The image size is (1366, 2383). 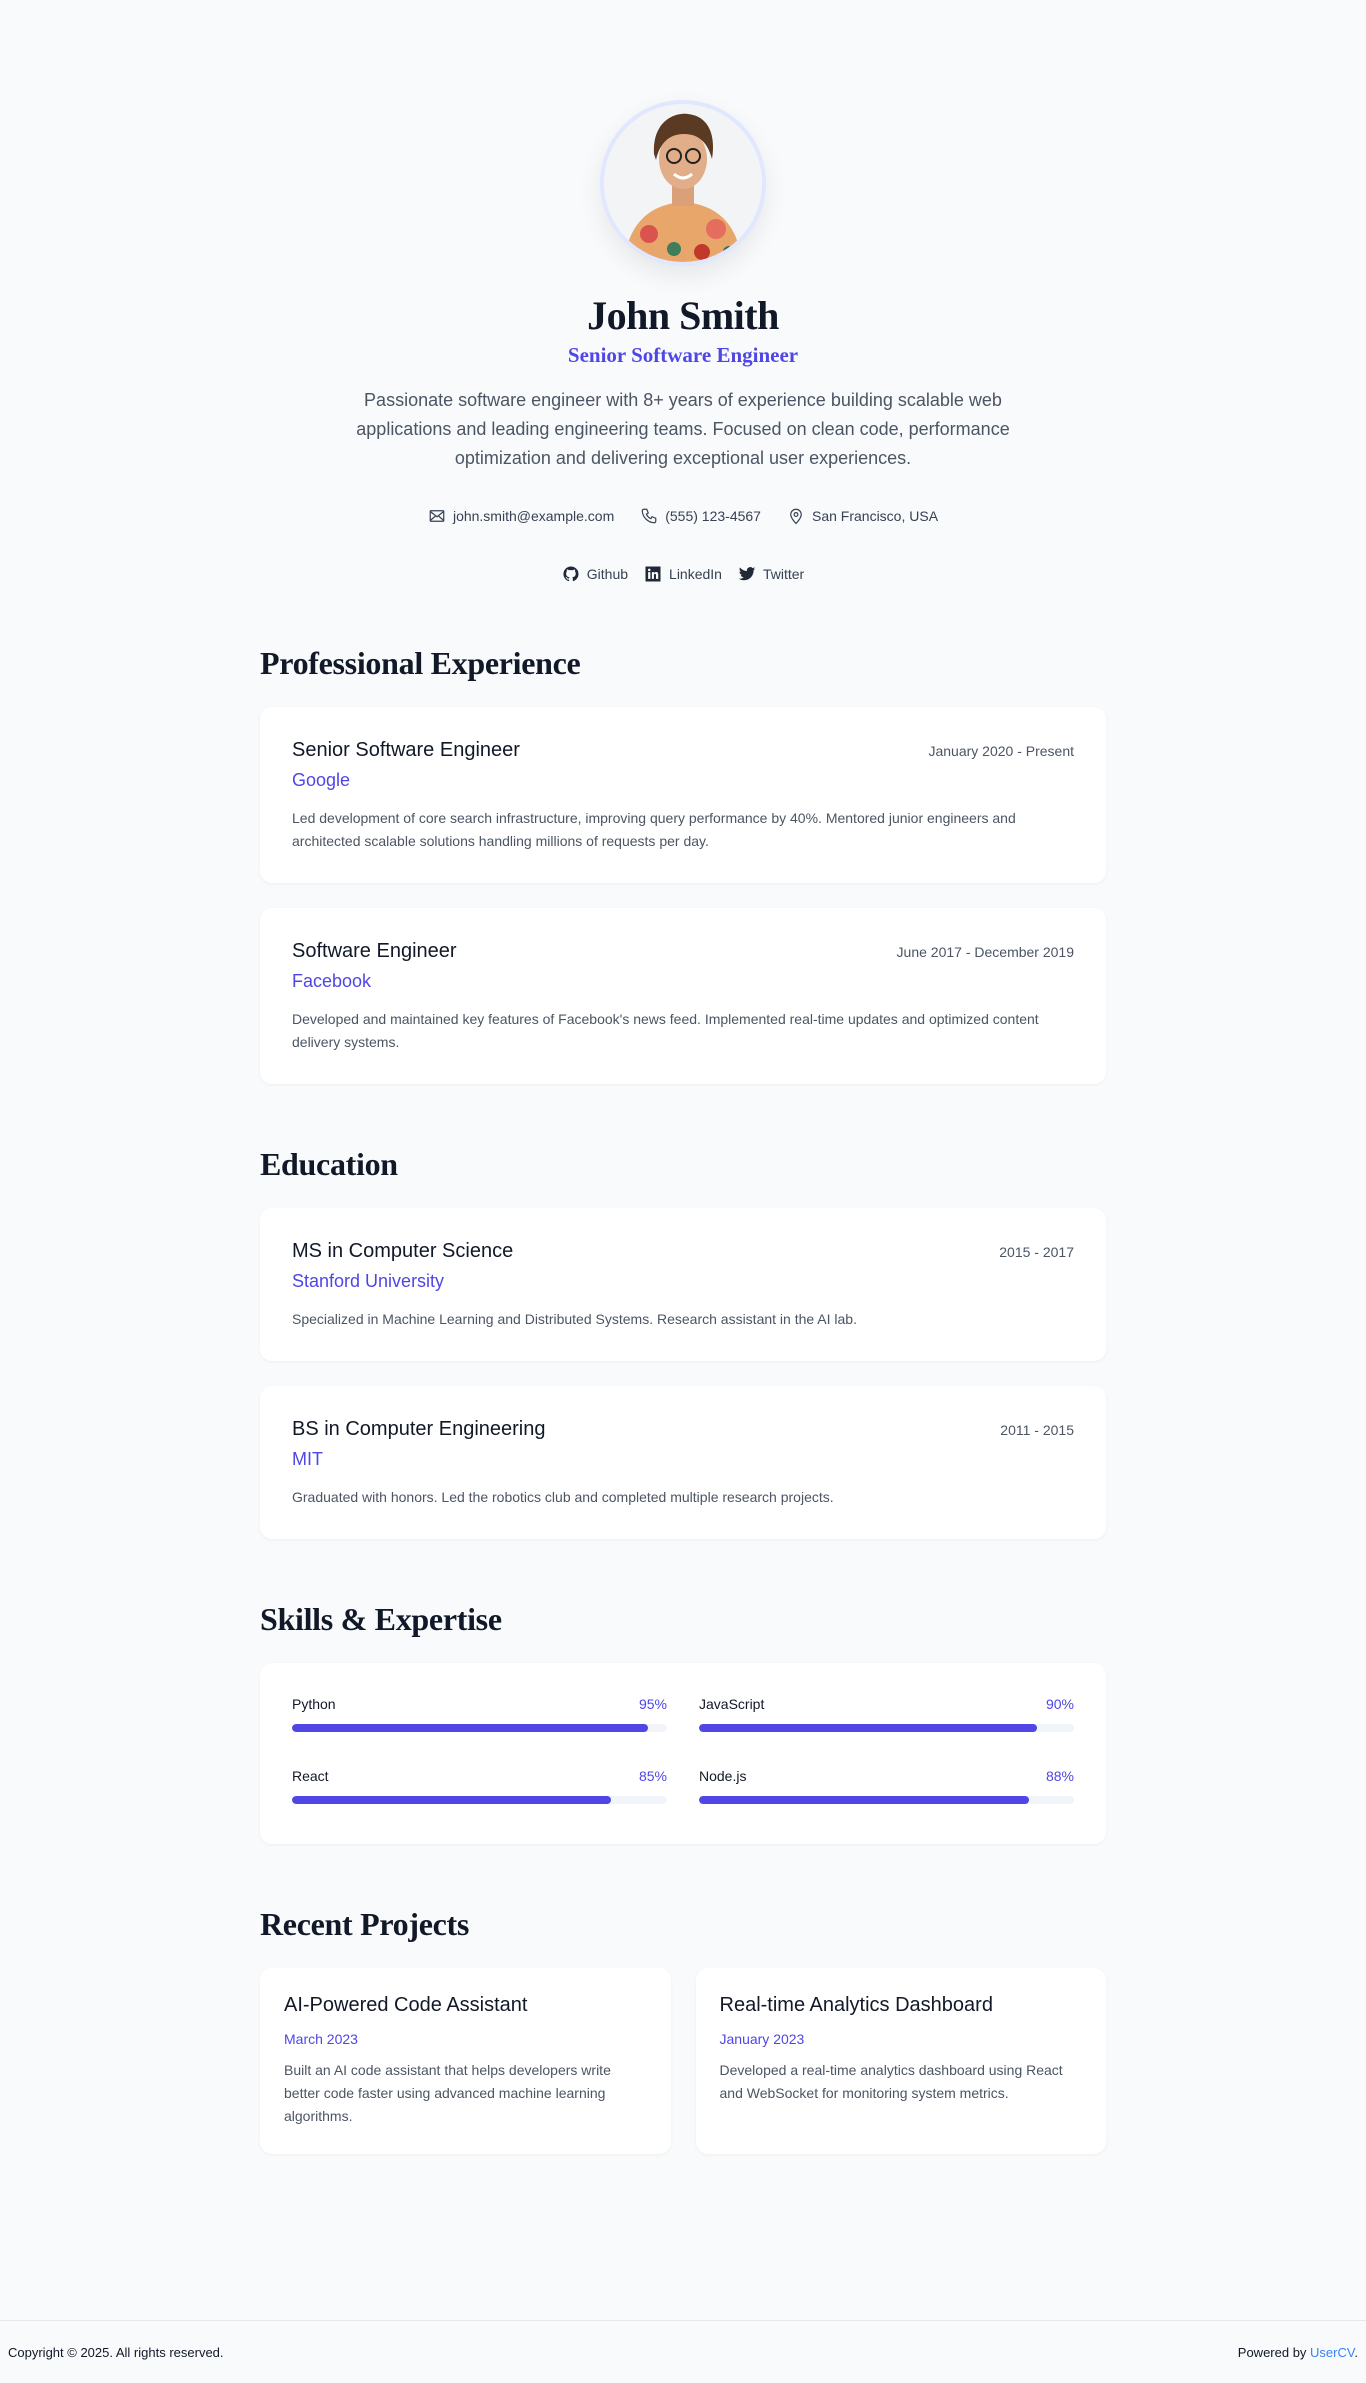 What do you see at coordinates (1059, 1704) in the screenshot?
I see `skill-percent: 90%` at bounding box center [1059, 1704].